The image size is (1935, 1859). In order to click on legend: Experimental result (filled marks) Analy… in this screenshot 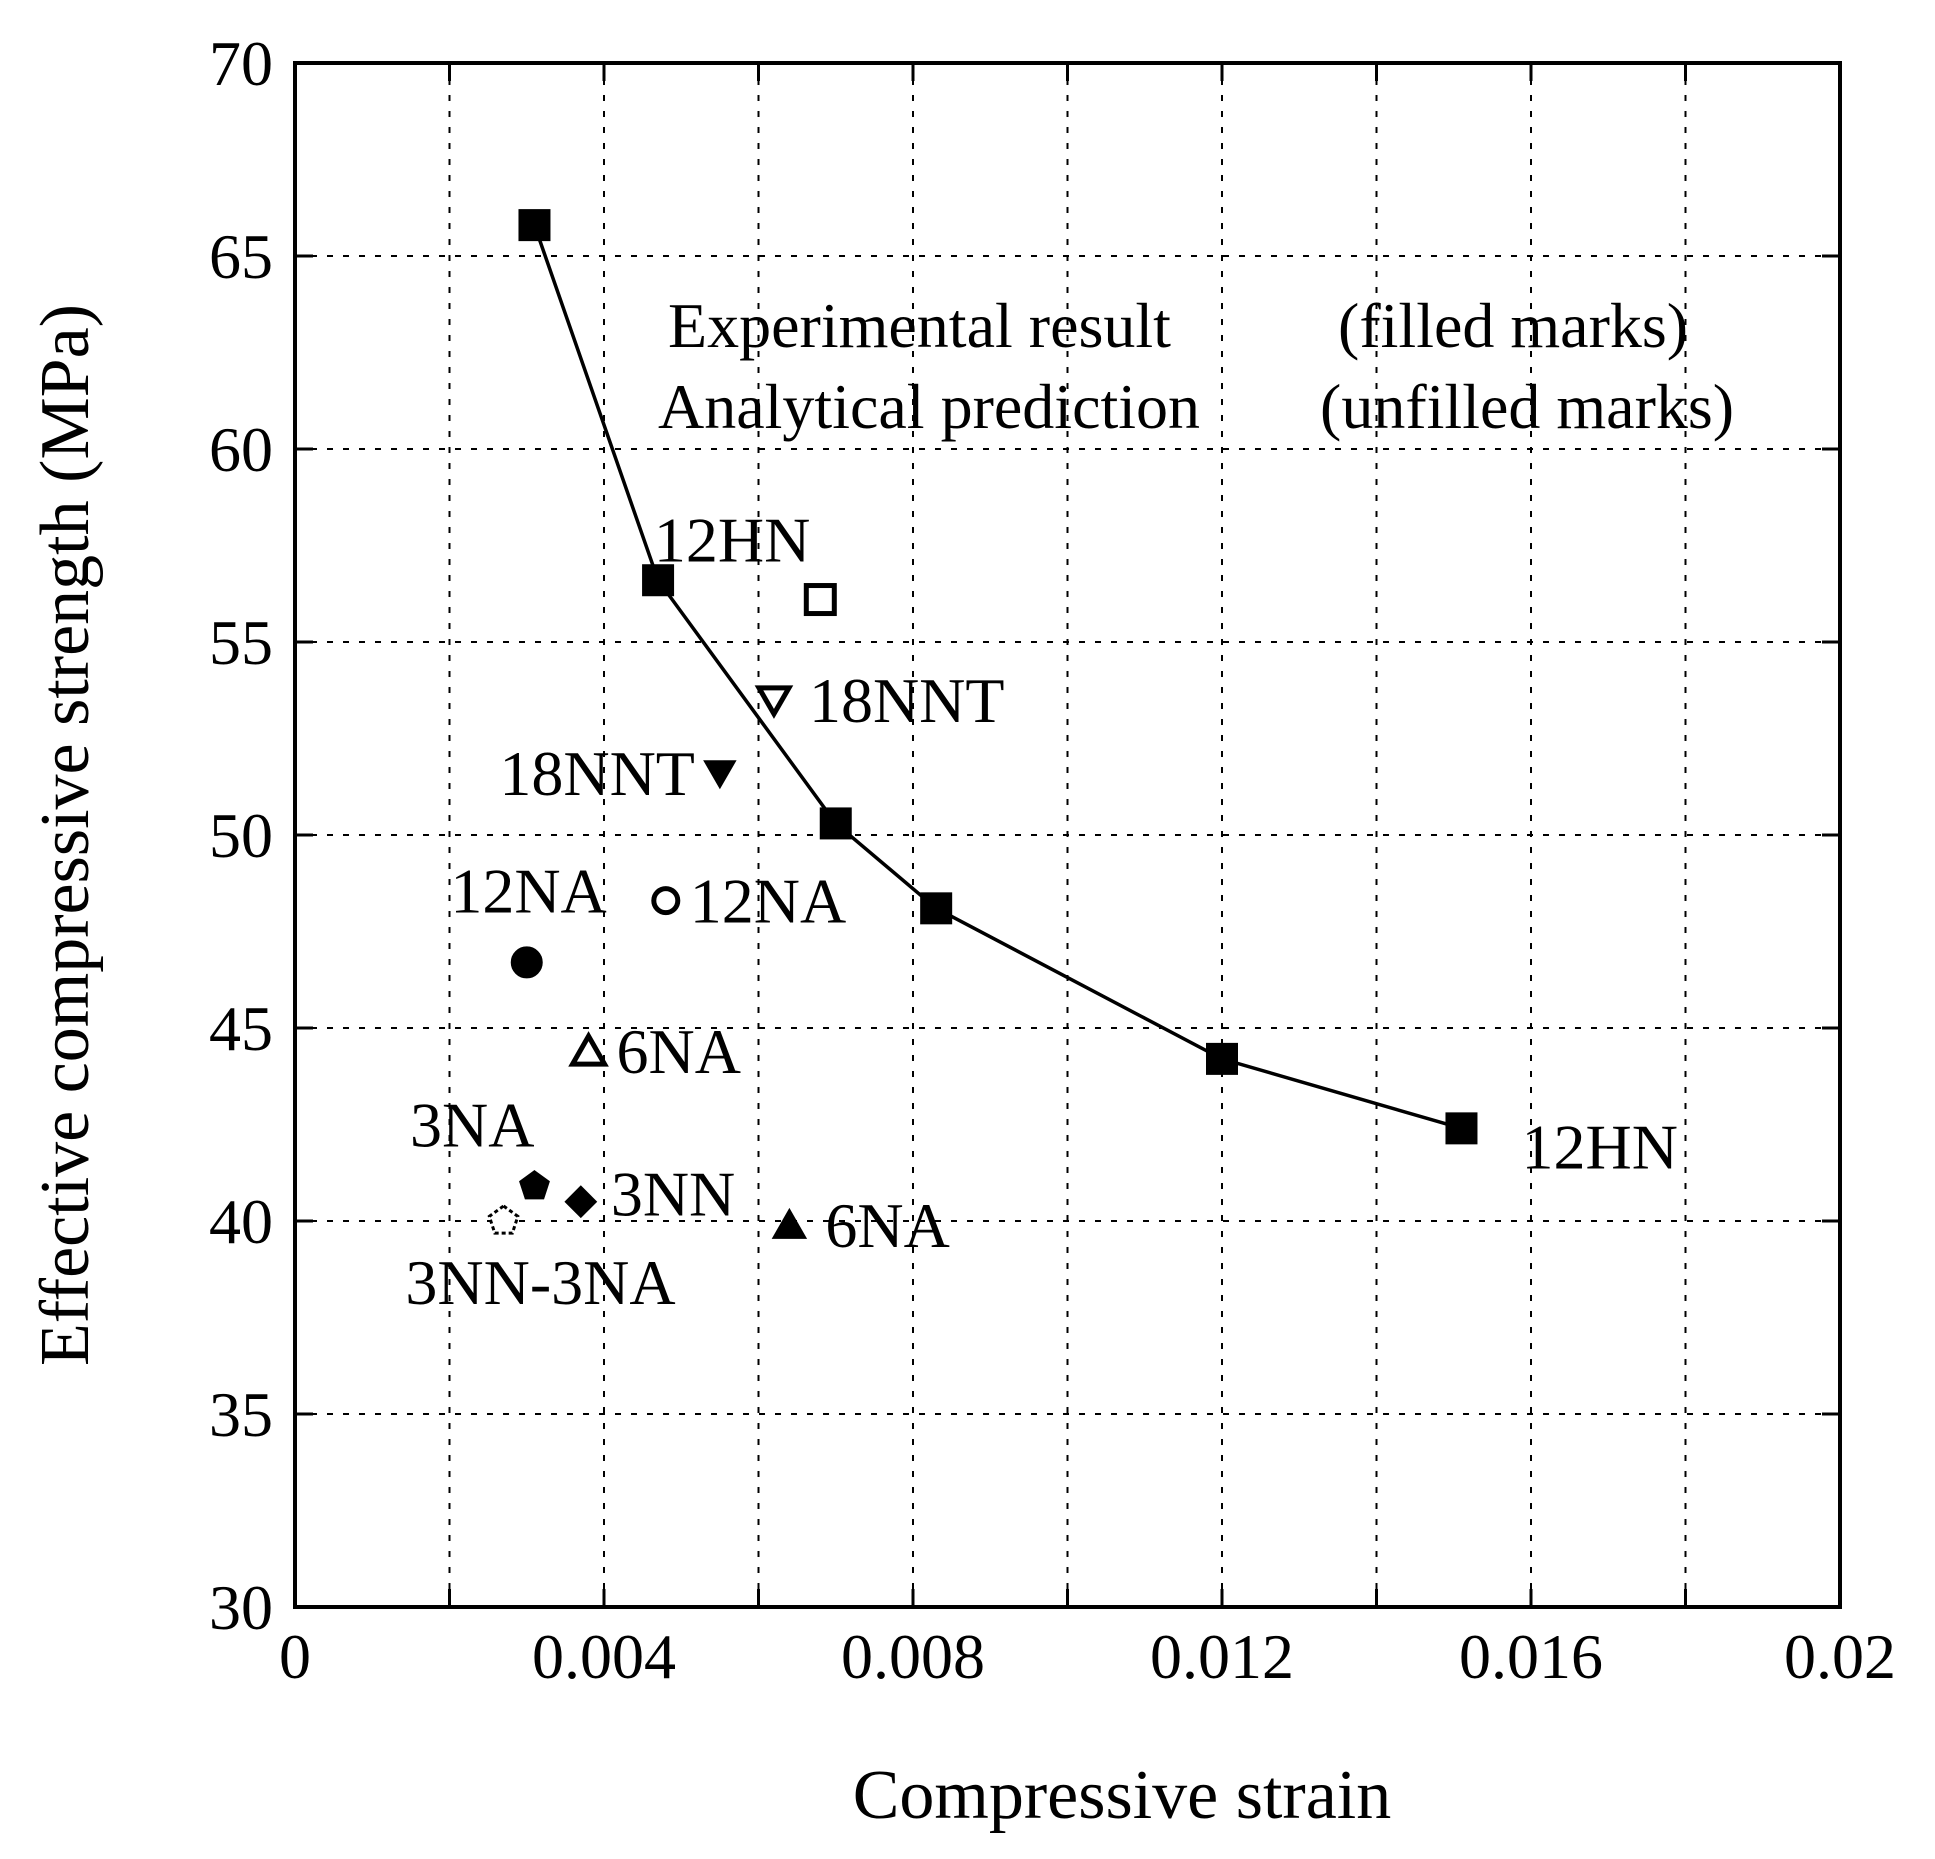, I will do `click(1196, 366)`.